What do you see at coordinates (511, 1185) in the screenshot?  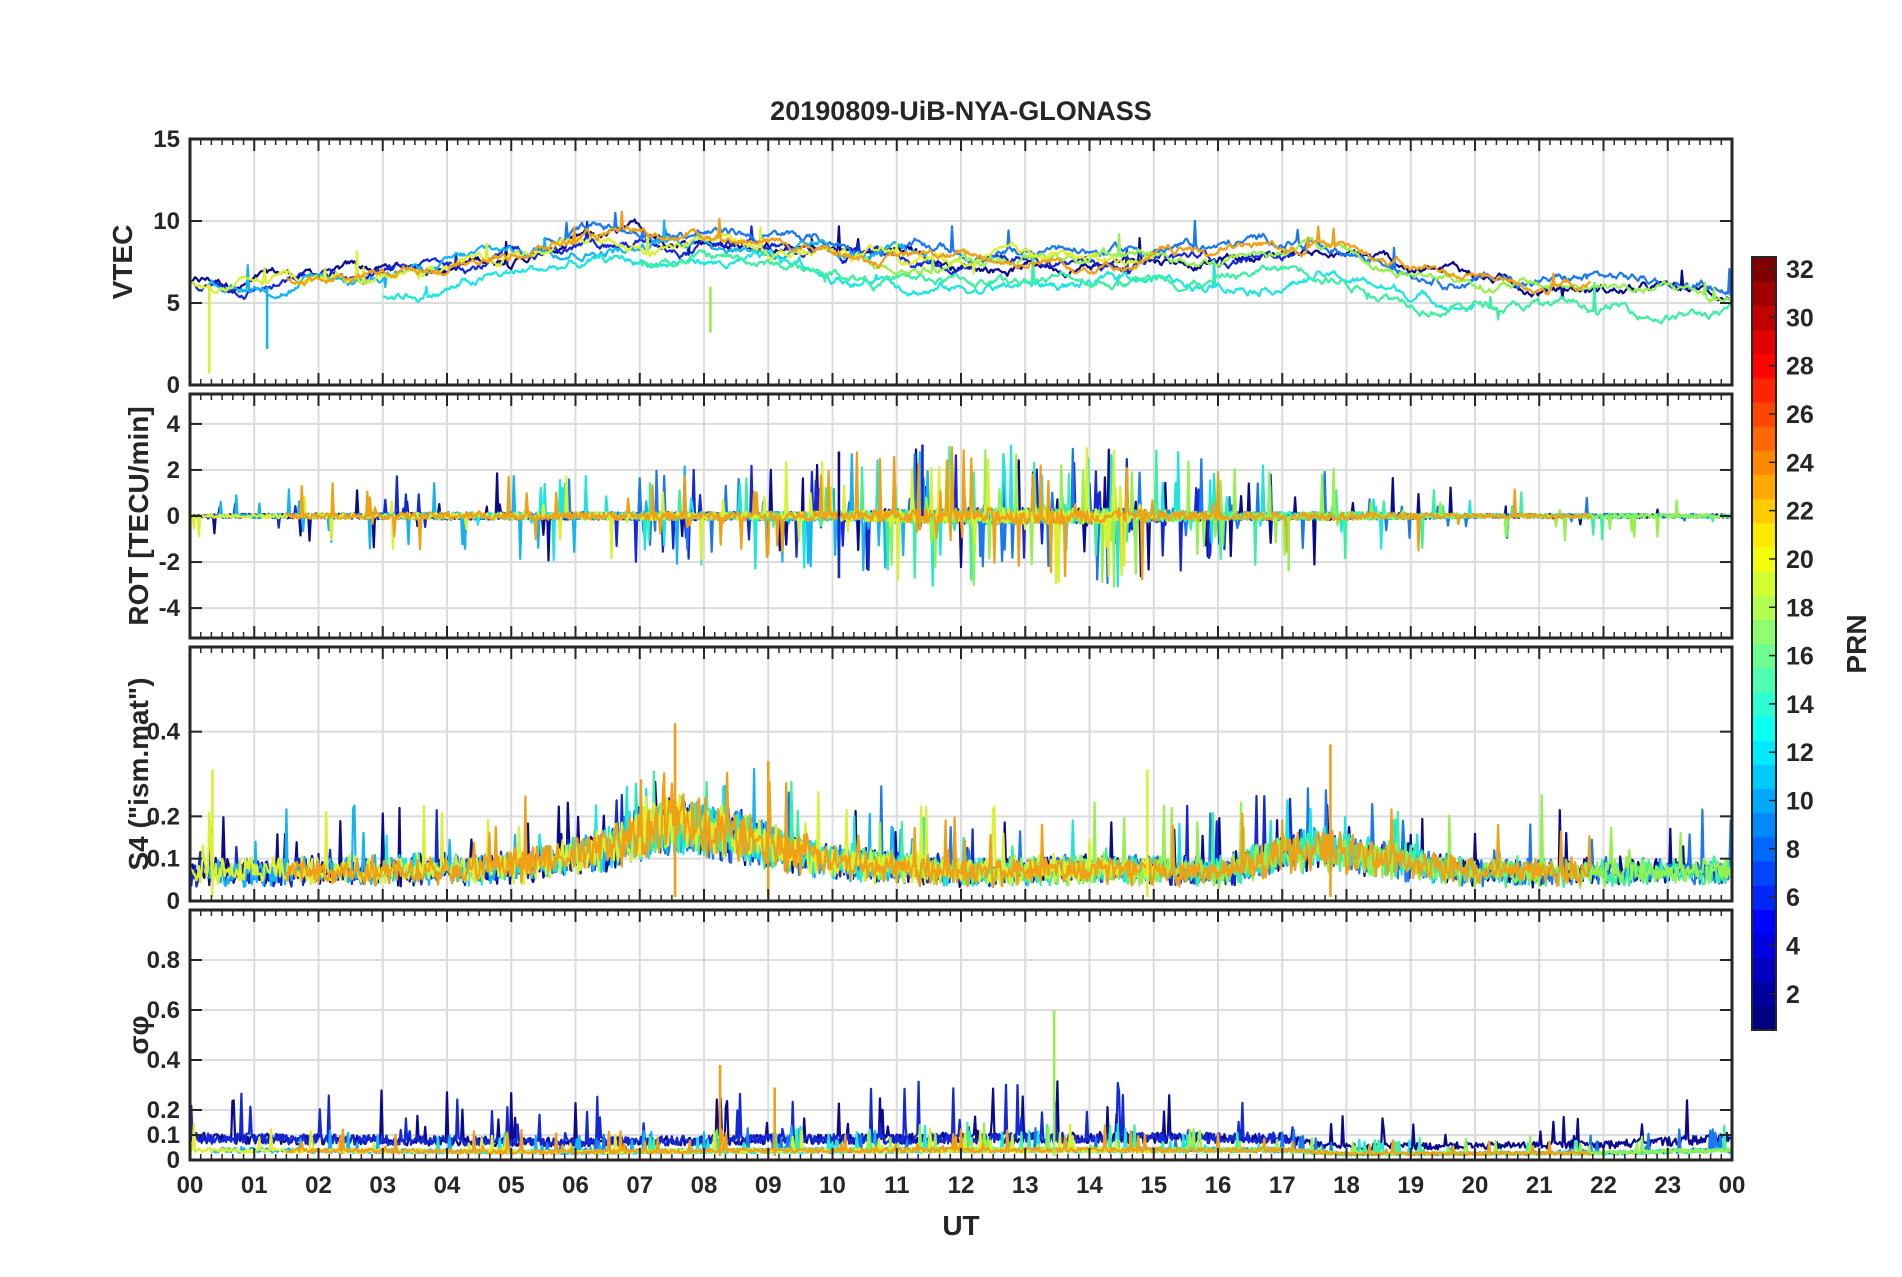 I see `x-tick-label: 05` at bounding box center [511, 1185].